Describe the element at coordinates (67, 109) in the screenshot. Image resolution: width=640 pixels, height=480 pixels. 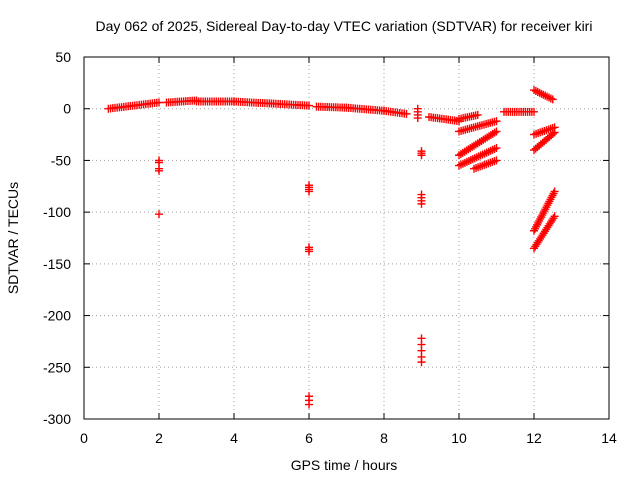
I see `y-tick-label: 0` at that location.